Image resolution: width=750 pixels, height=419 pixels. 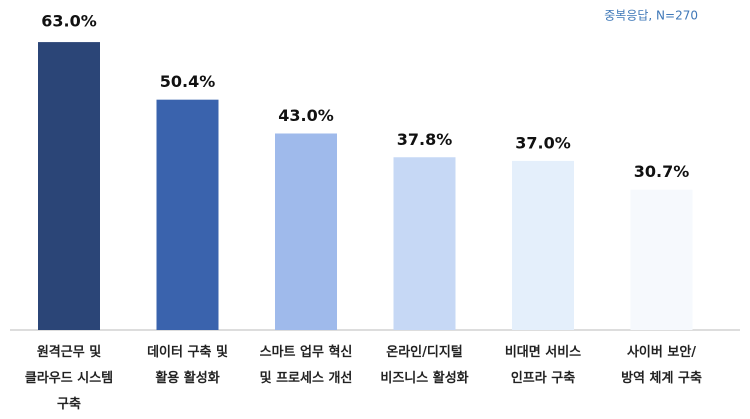 I want to click on label-line: 인프라 구축, so click(x=543, y=378).